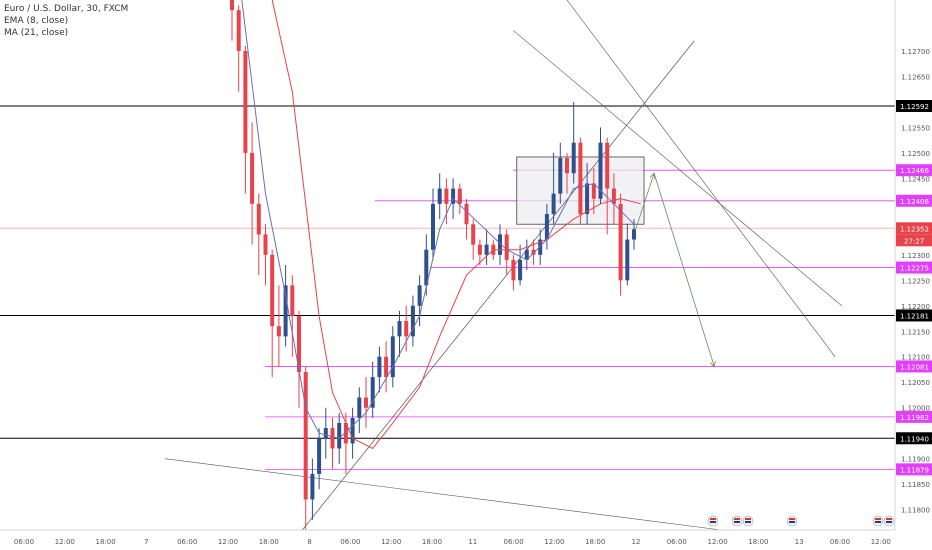  Describe the element at coordinates (915, 460) in the screenshot. I see `y-tick-label: 1.11900` at that location.